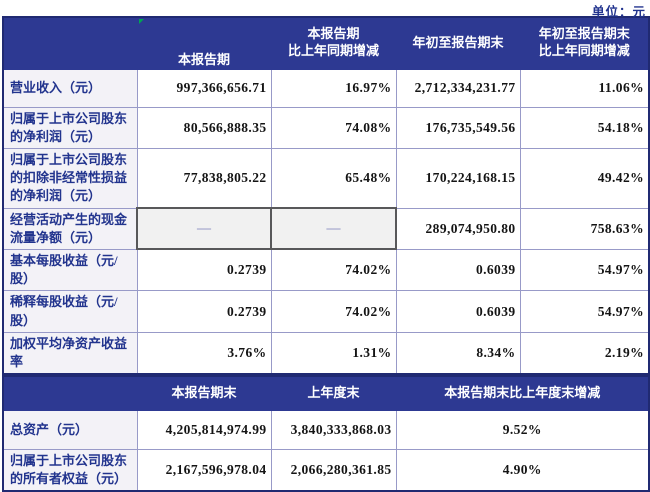 This screenshot has width=650, height=492. Describe the element at coordinates (204, 88) in the screenshot. I see `value-cell: 997,366,656.71` at that location.